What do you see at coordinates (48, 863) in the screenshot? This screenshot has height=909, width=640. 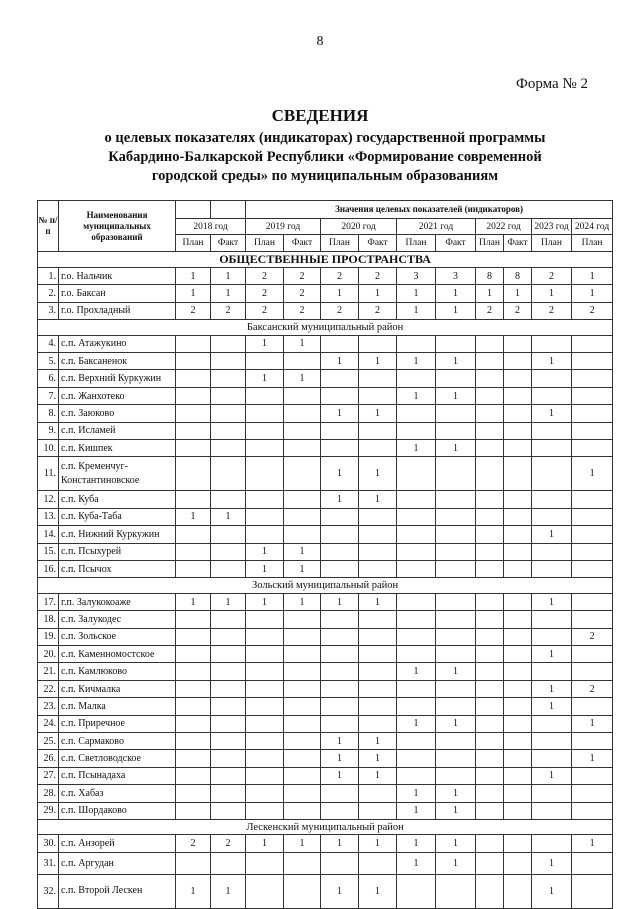 I see `row-number: 31.` at bounding box center [48, 863].